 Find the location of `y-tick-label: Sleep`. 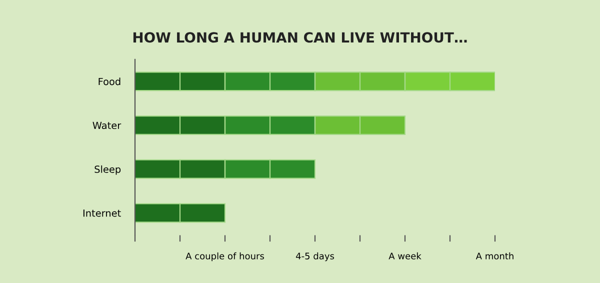

y-tick-label: Sleep is located at coordinates (107, 170).